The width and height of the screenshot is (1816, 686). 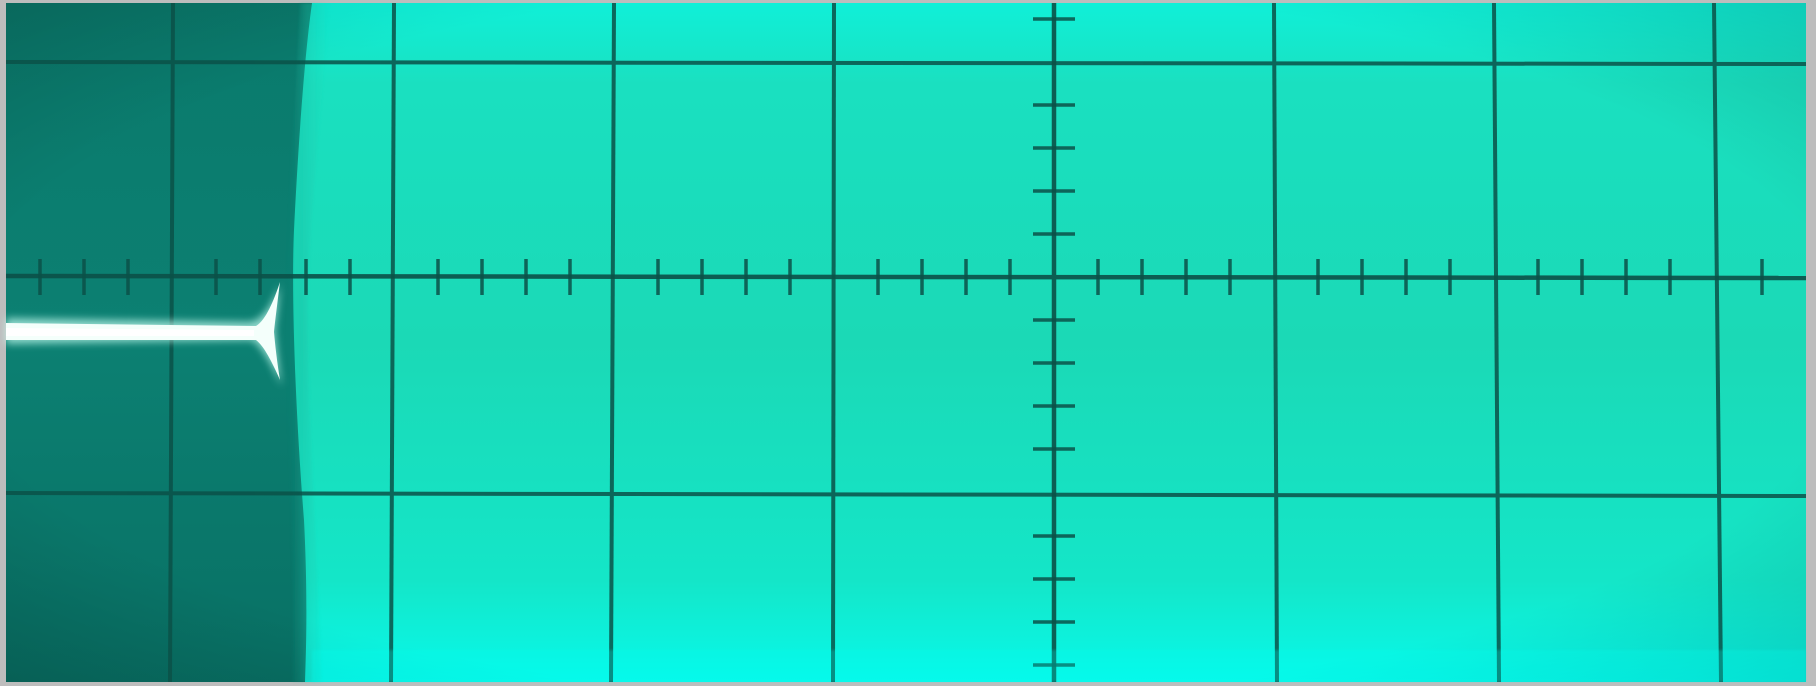 I want to click on signal-trace, so click(x=144, y=334).